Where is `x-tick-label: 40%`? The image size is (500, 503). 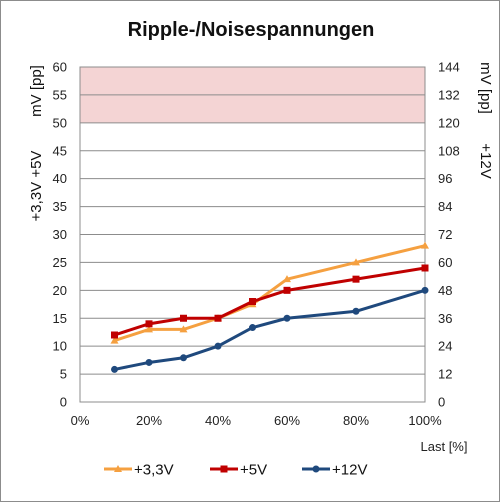 x-tick-label: 40% is located at coordinates (218, 420).